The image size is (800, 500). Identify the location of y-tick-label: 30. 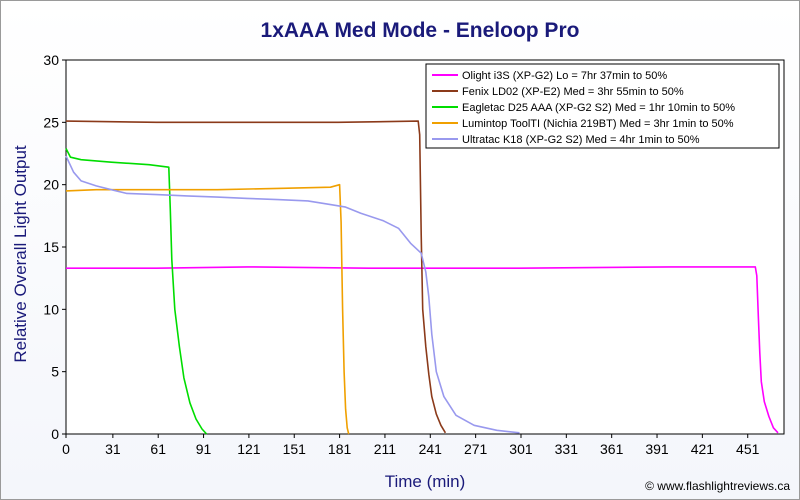
(51, 60).